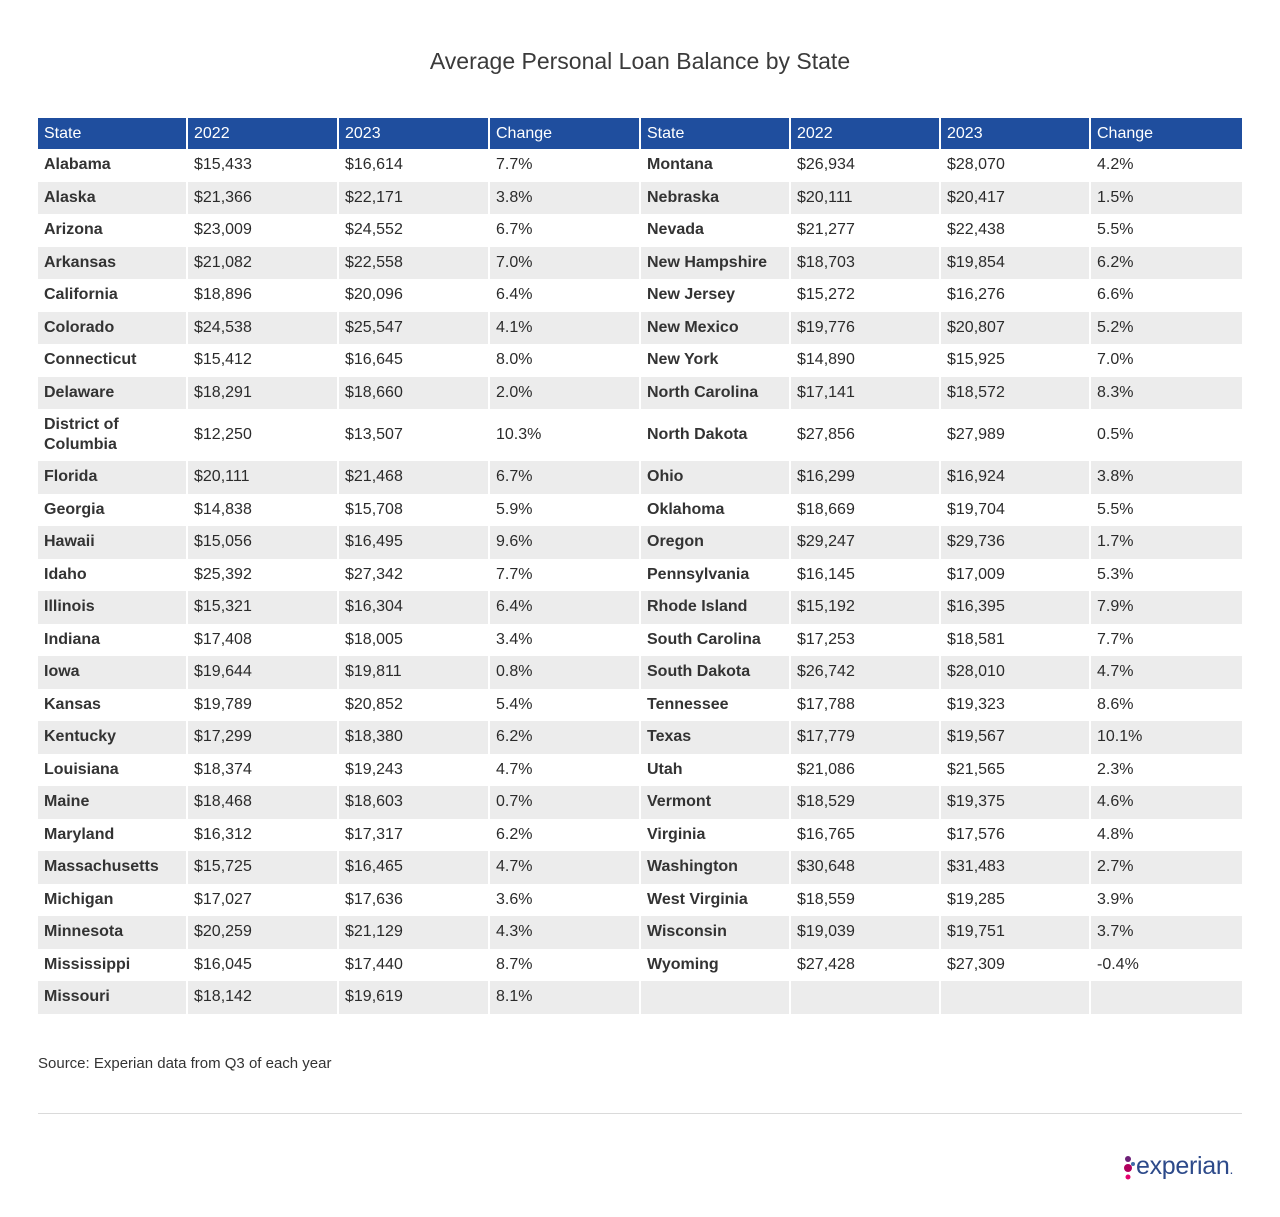  I want to click on right-y2022-cell: $20,111, so click(866, 197).